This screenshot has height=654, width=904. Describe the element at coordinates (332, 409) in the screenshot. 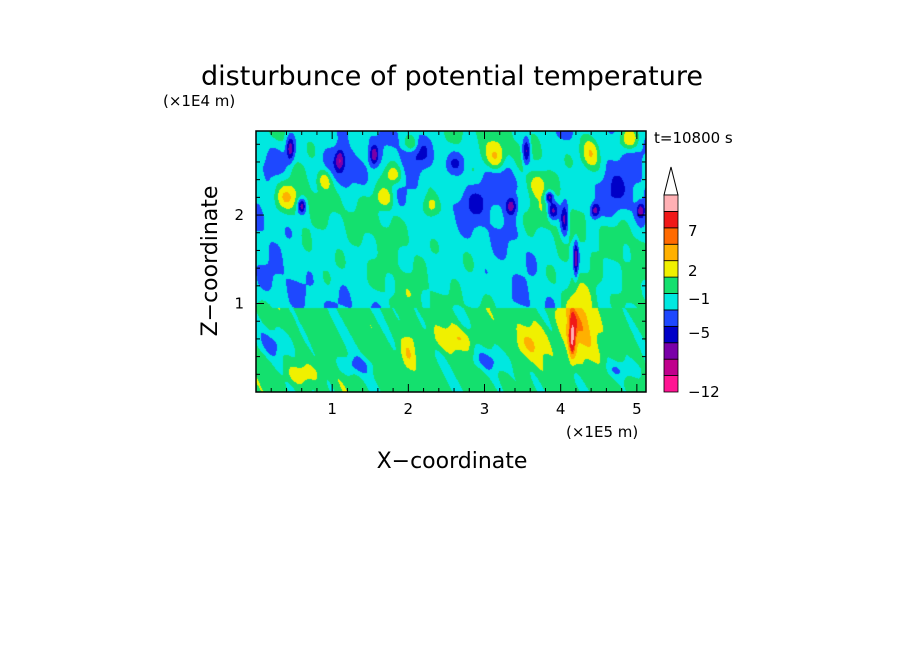

I see `x-tick-label: 1` at that location.